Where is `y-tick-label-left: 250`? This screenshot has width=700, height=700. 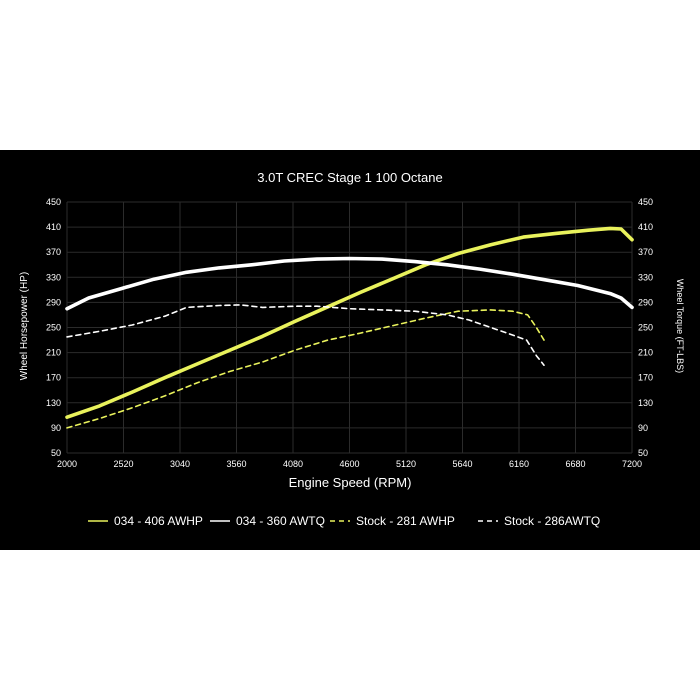 y-tick-label-left: 250 is located at coordinates (53, 328).